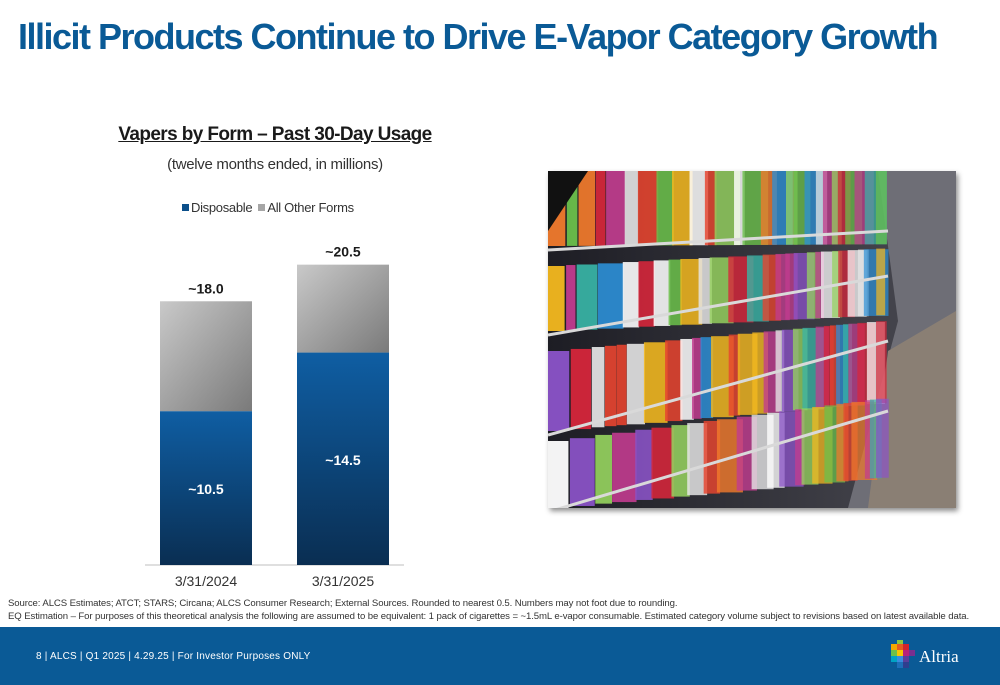 The width and height of the screenshot is (1000, 685). I want to click on legend-label-disposable: Disposable, so click(222, 207).